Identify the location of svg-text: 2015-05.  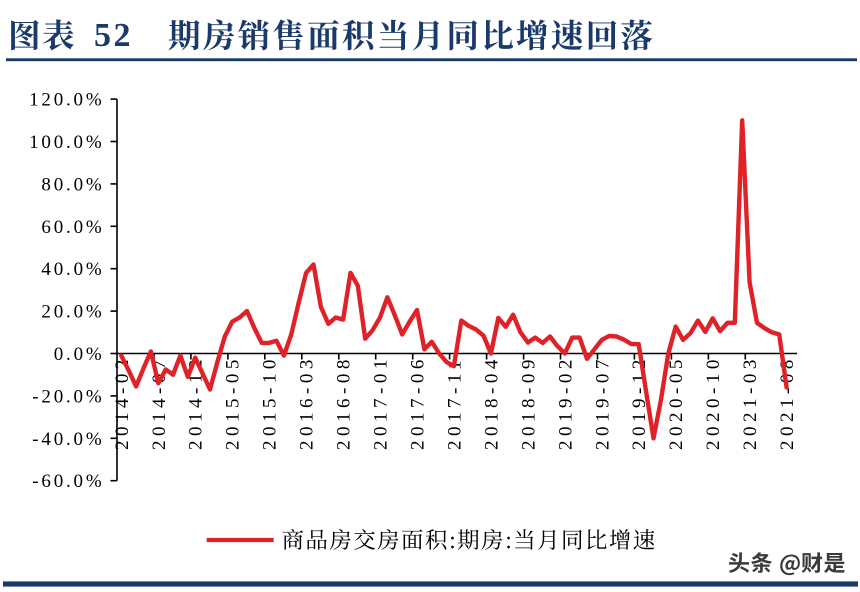
(233, 402).